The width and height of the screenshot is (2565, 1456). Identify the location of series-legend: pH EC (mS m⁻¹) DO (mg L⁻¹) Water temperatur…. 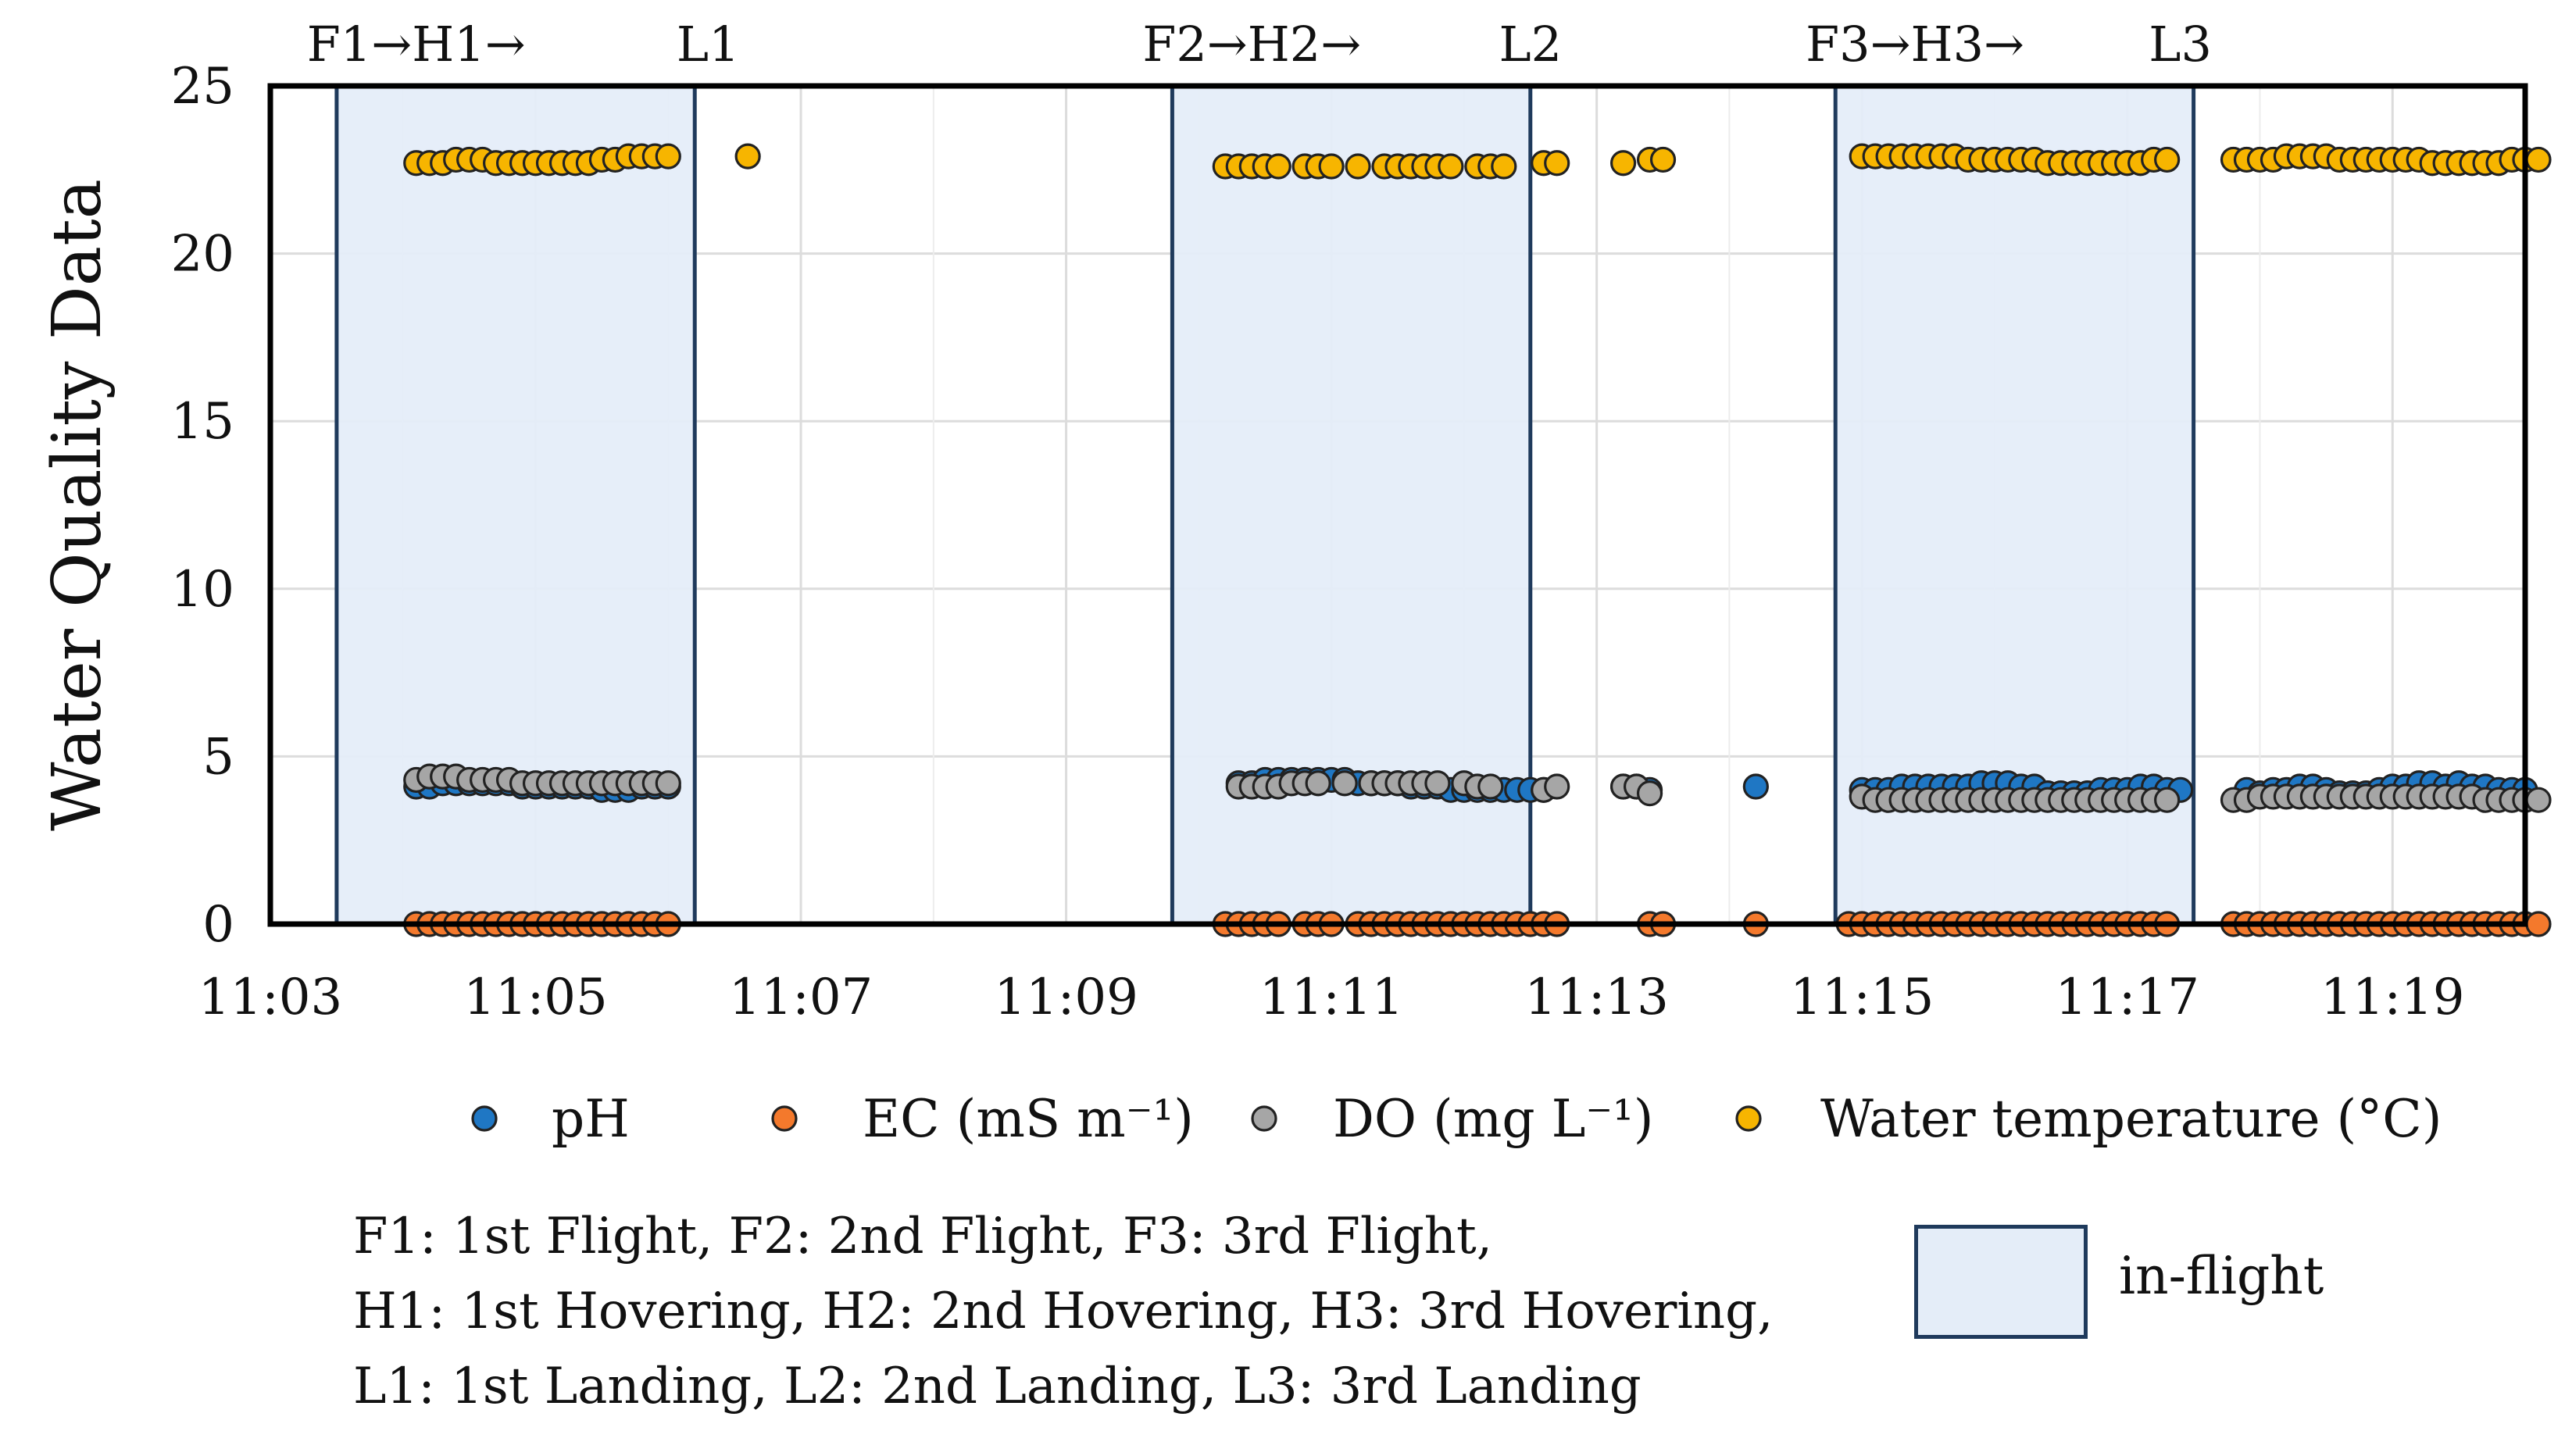
(1456, 1119).